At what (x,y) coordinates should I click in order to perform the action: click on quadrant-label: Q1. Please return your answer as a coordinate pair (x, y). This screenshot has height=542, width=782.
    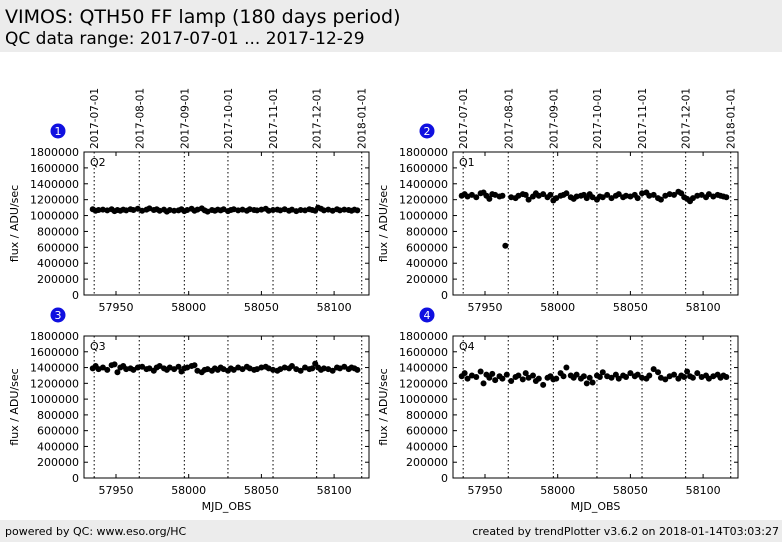
    Looking at the image, I should click on (467, 162).